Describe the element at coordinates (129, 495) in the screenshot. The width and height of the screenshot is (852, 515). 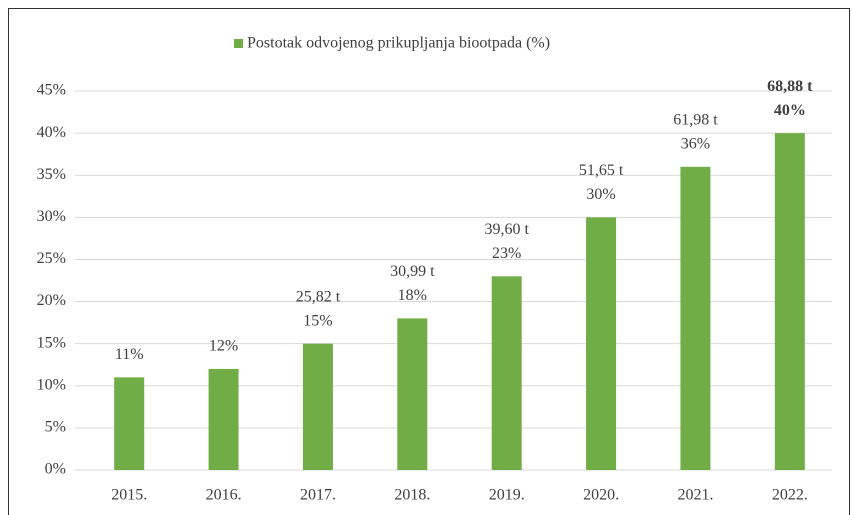
I see `x-tick-label: 2015.` at that location.